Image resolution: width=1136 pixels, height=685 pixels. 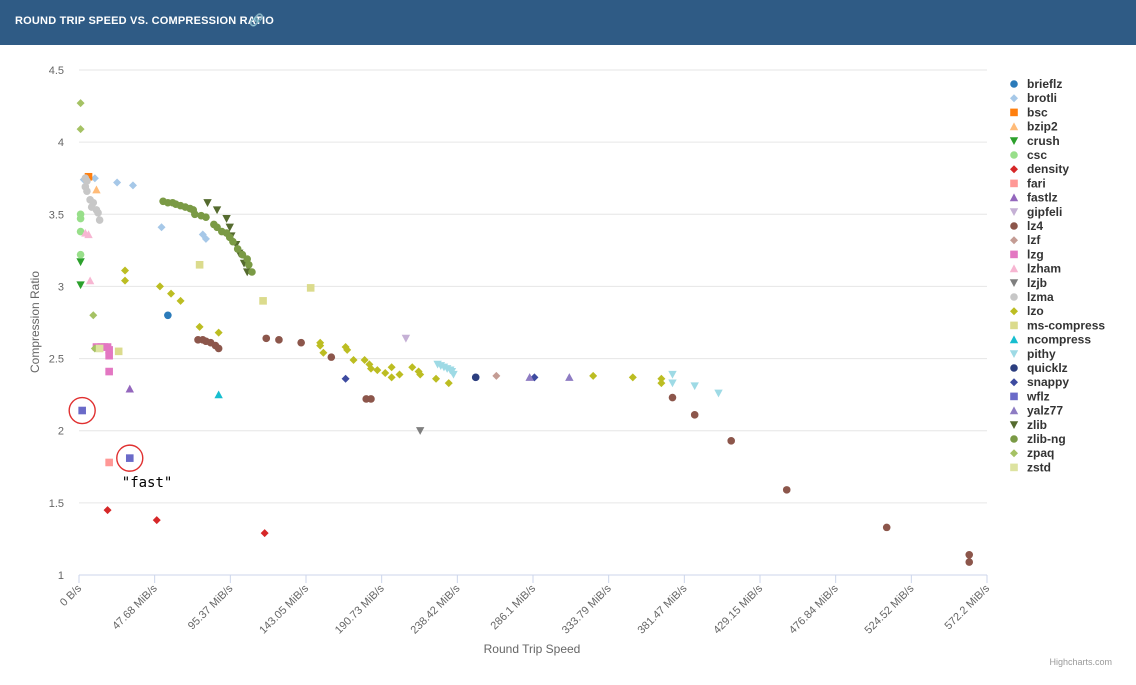 I want to click on legend-marker-fari, so click(x=1014, y=183).